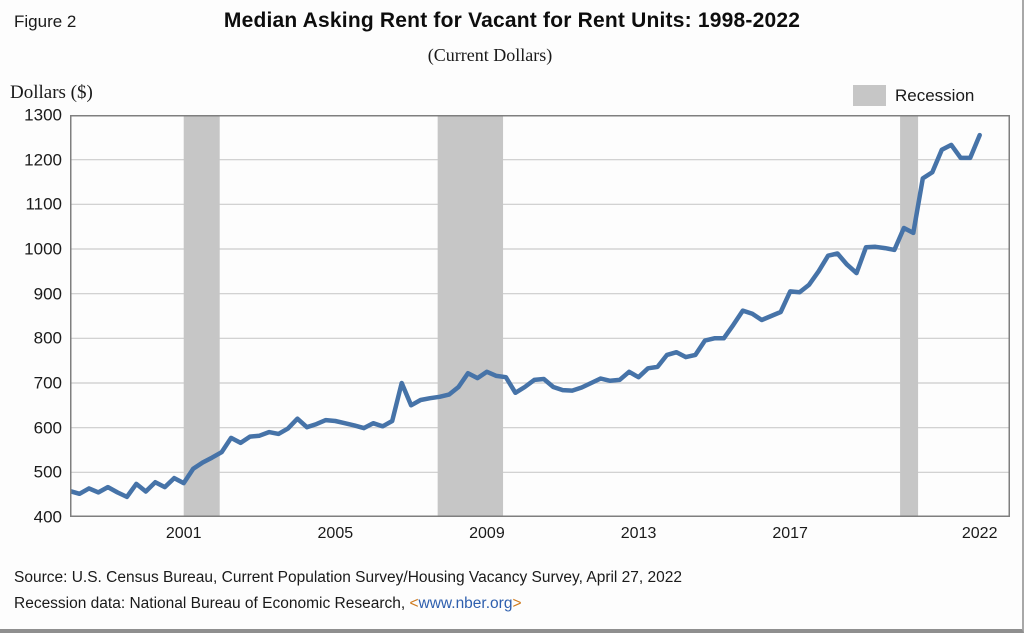 The image size is (1024, 633). What do you see at coordinates (183, 533) in the screenshot?
I see `x-tick-label: 2001` at bounding box center [183, 533].